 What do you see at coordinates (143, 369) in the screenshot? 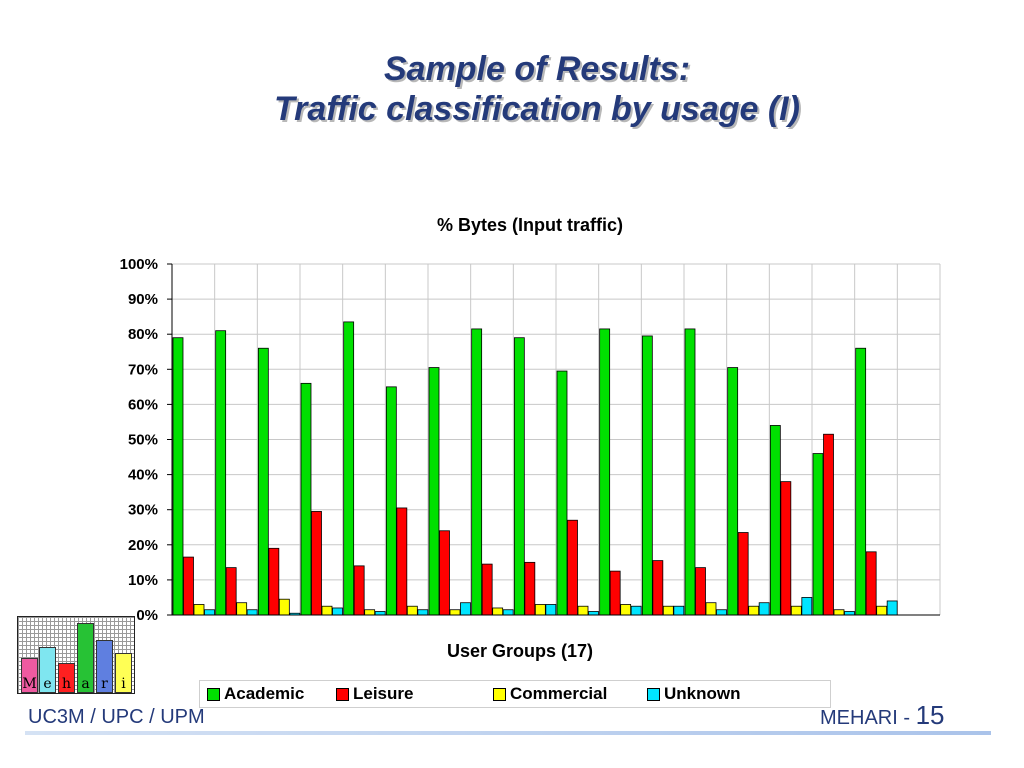
I see `y-tick-label: 70%` at bounding box center [143, 369].